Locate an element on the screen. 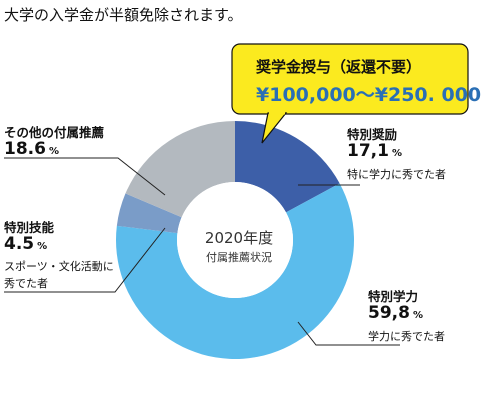 This screenshot has height=402, width=487. label-sonota: その他の付属推薦 is located at coordinates (54, 132).